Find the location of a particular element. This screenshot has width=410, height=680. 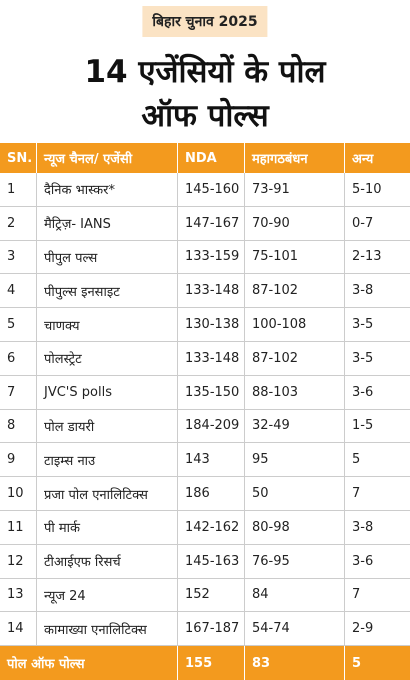

table-cell: 135-150 is located at coordinates (211, 392).